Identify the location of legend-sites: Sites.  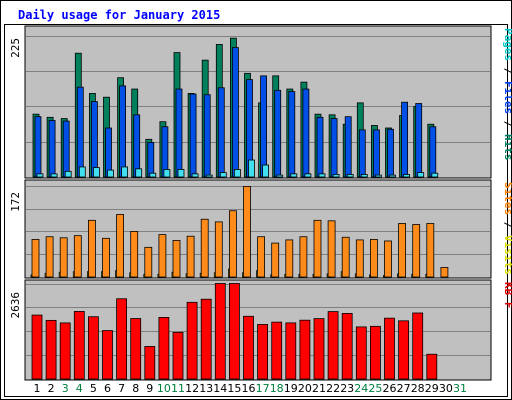
(507, 198).